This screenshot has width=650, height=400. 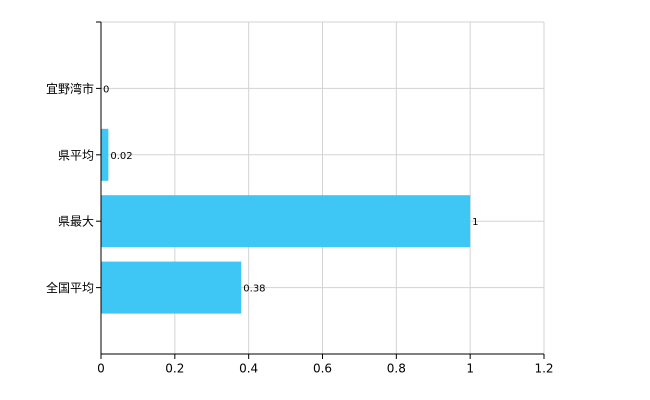 What do you see at coordinates (106, 89) in the screenshot?
I see `data-label: 0` at bounding box center [106, 89].